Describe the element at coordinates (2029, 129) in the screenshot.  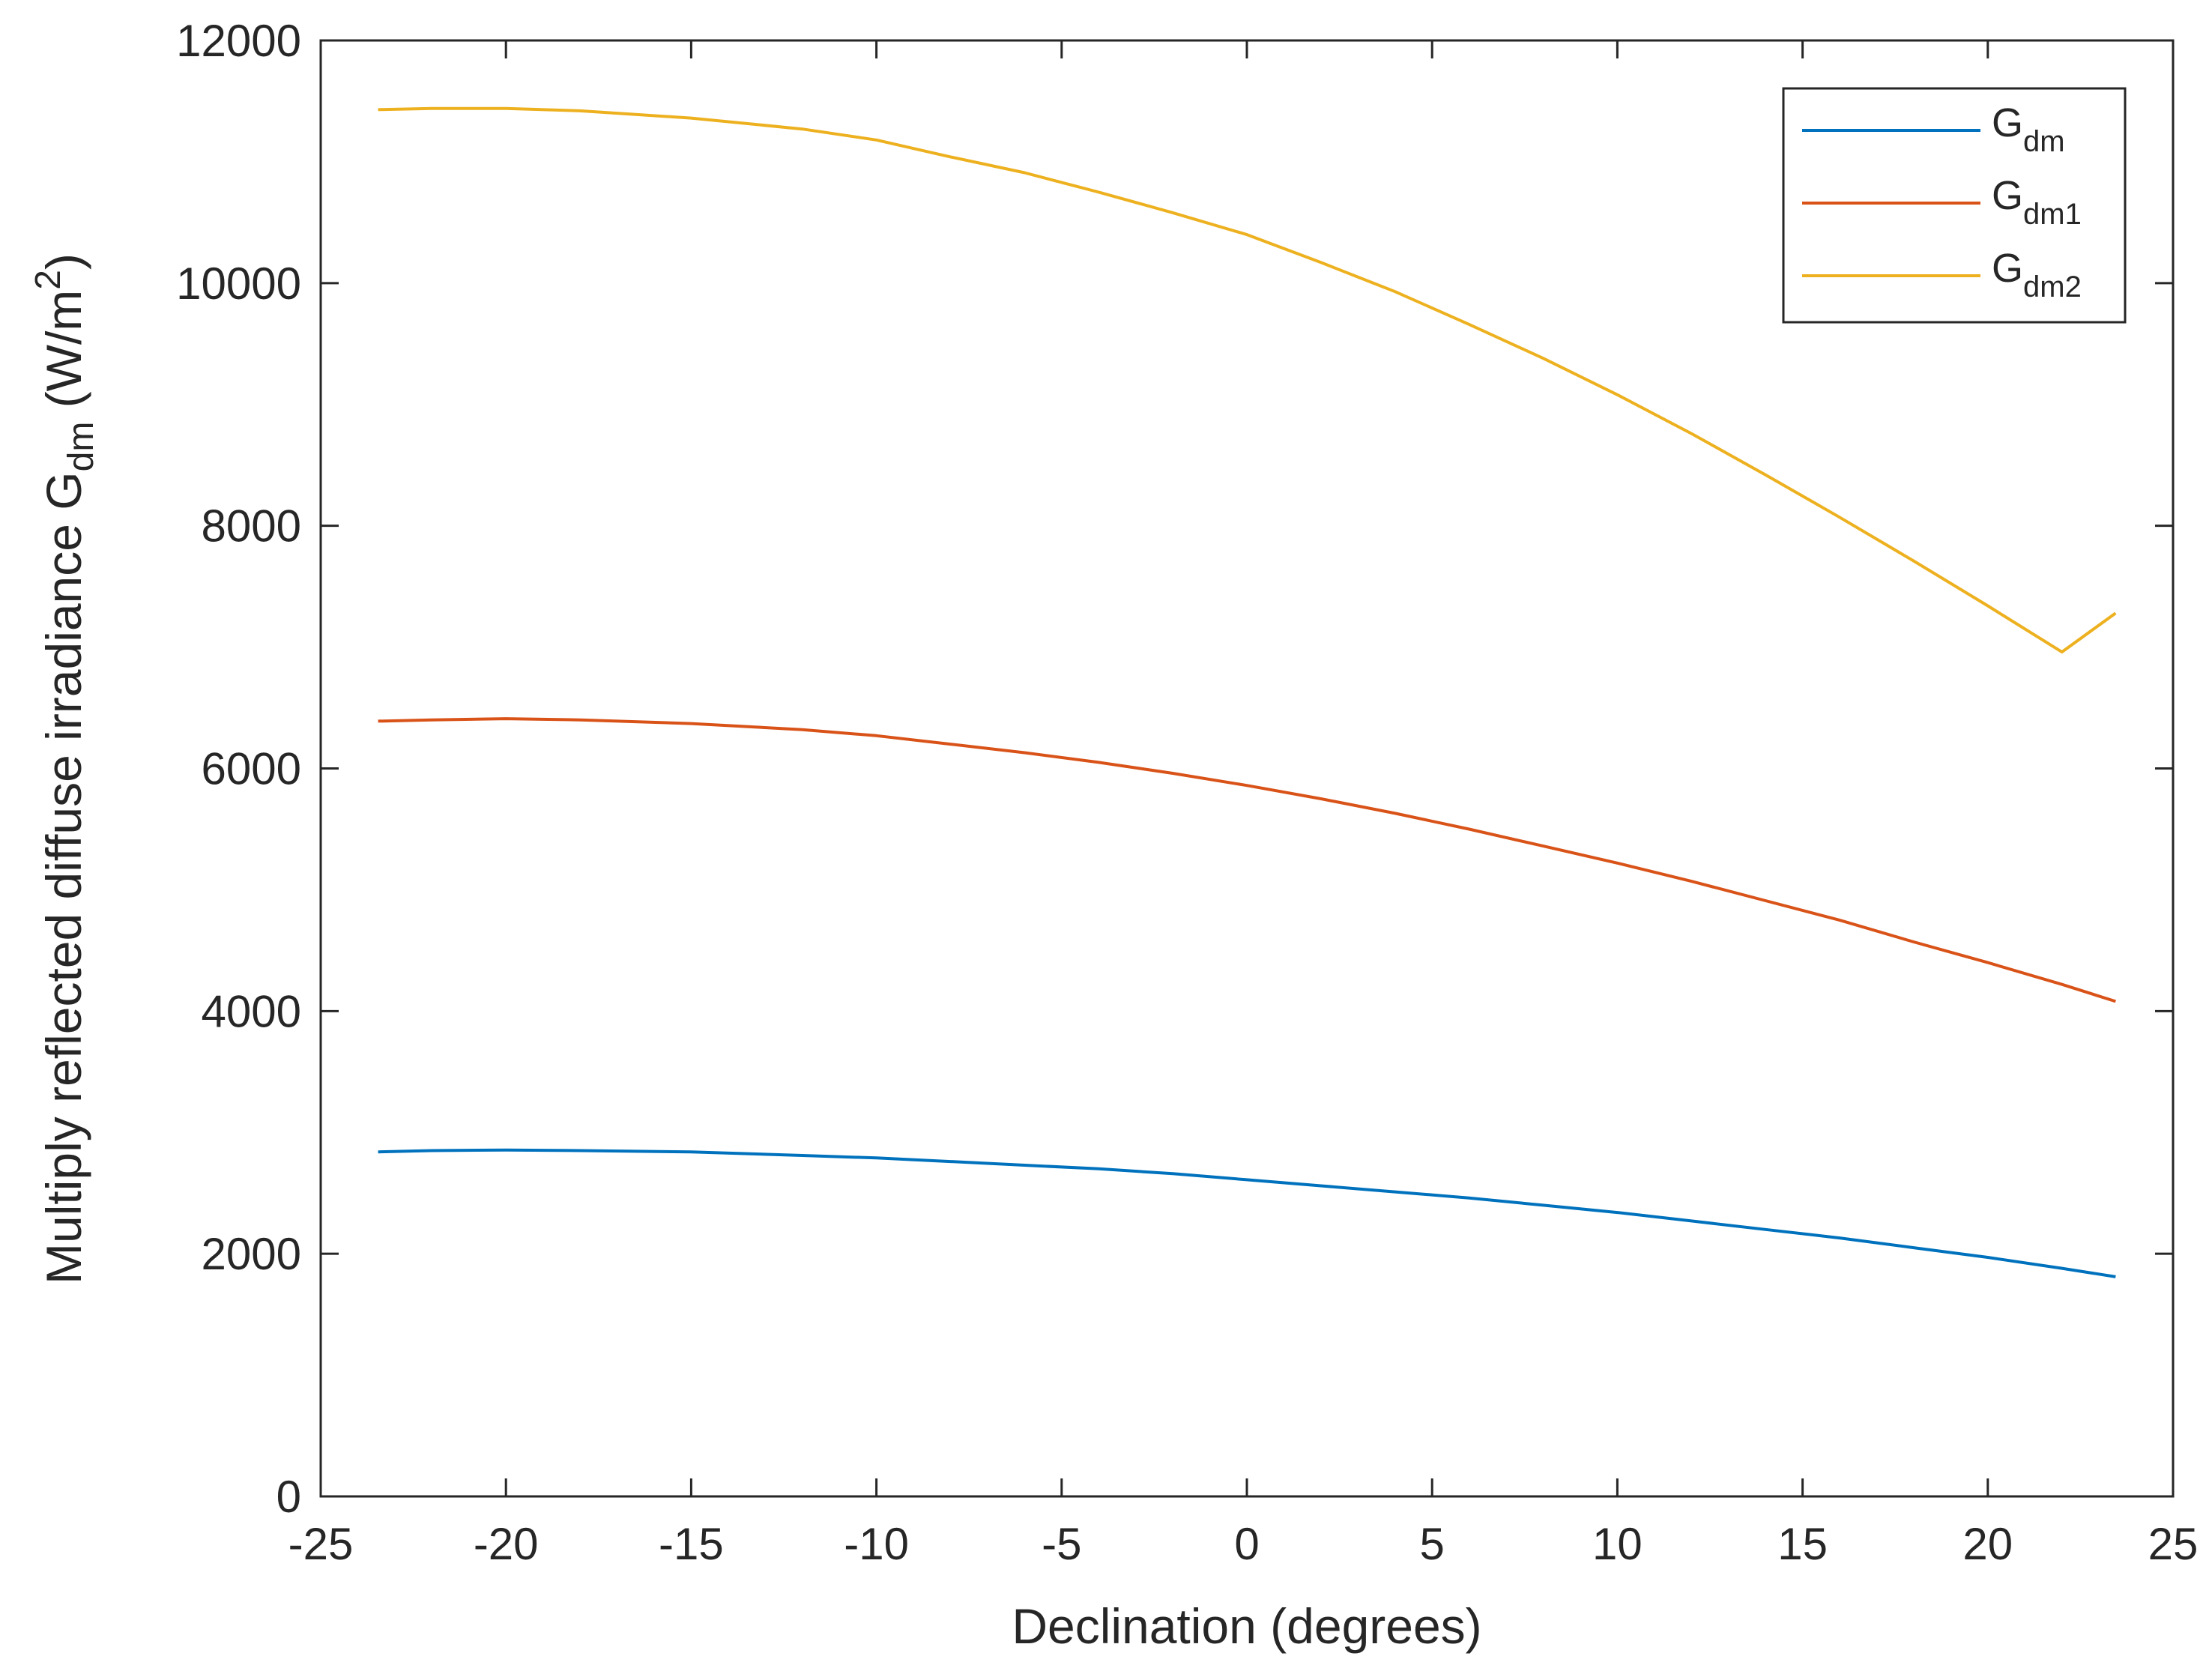
I see `legend-label-dm: Gdm` at that location.